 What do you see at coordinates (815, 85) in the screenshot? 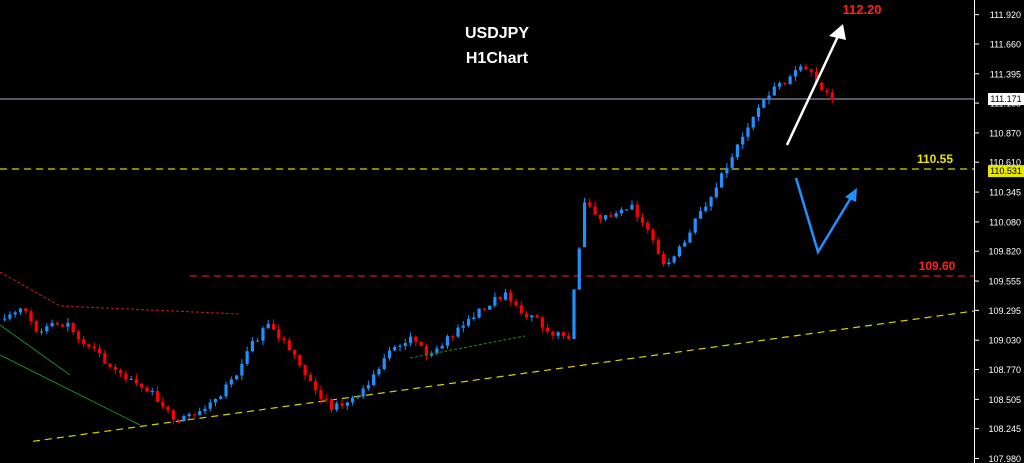
I see `bullish-arrow` at bounding box center [815, 85].